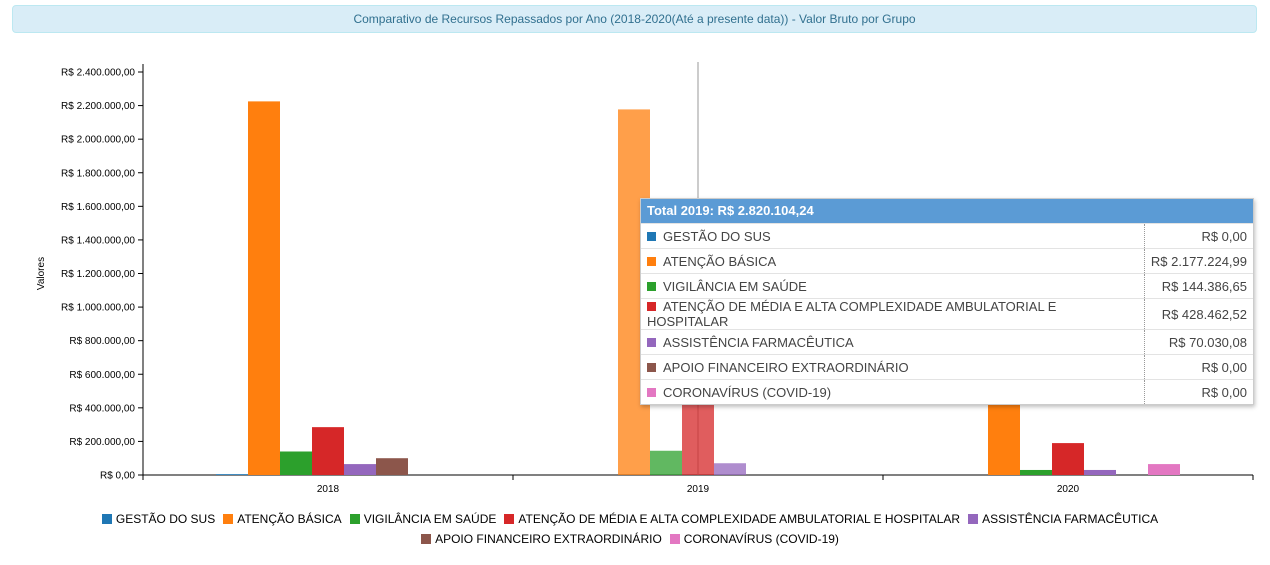 This screenshot has width=1270, height=565. What do you see at coordinates (98, 73) in the screenshot?
I see `y-tick-label: R$ 2.400.000,00` at bounding box center [98, 73].